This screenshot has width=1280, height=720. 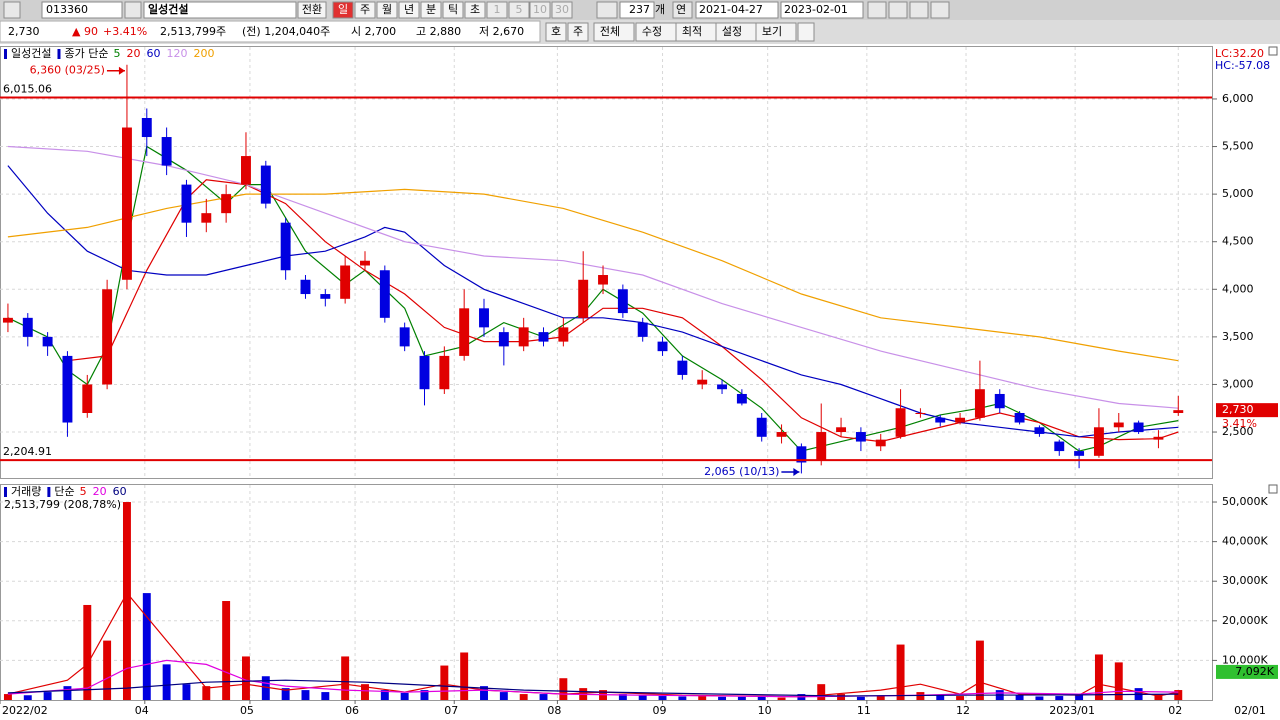 What do you see at coordinates (86, 53) in the screenshot?
I see `legend-ma-label: 종가 단순` at bounding box center [86, 53].